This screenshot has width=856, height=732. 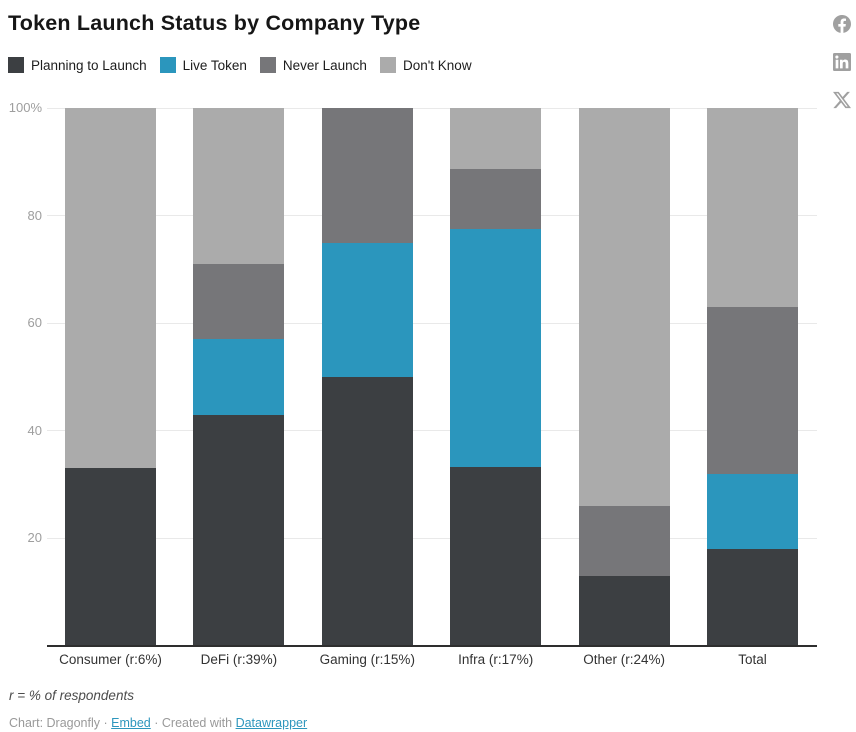 I want to click on y-axis-tick-label: 100%, so click(x=25, y=107).